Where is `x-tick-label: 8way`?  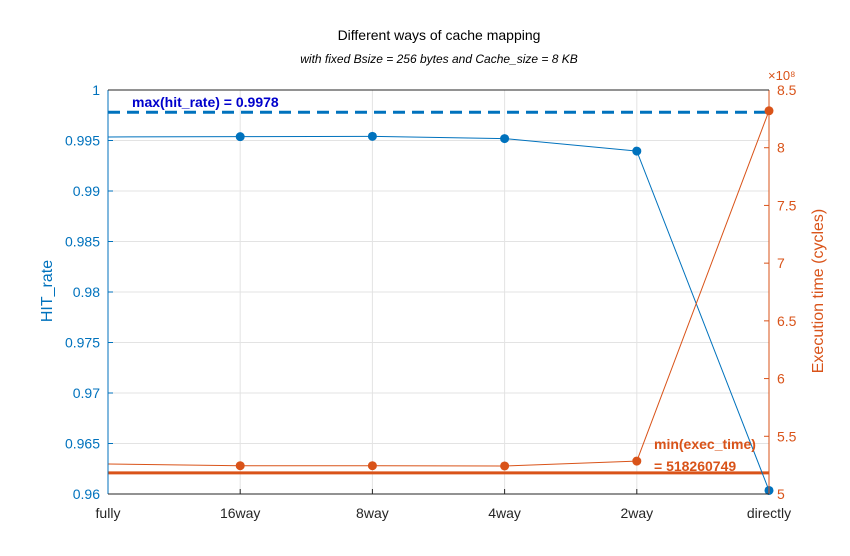
x-tick-label: 8way is located at coordinates (372, 513).